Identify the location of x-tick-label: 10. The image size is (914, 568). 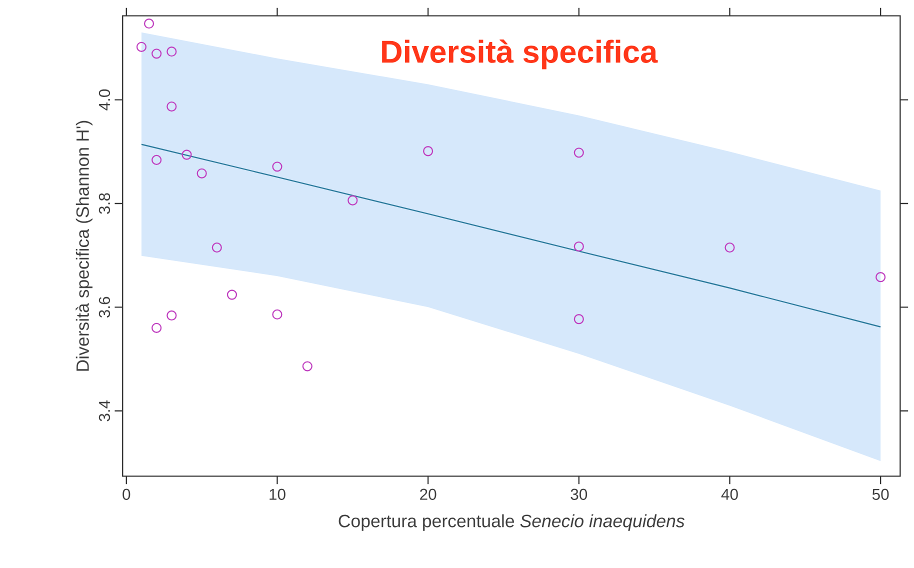
(278, 494).